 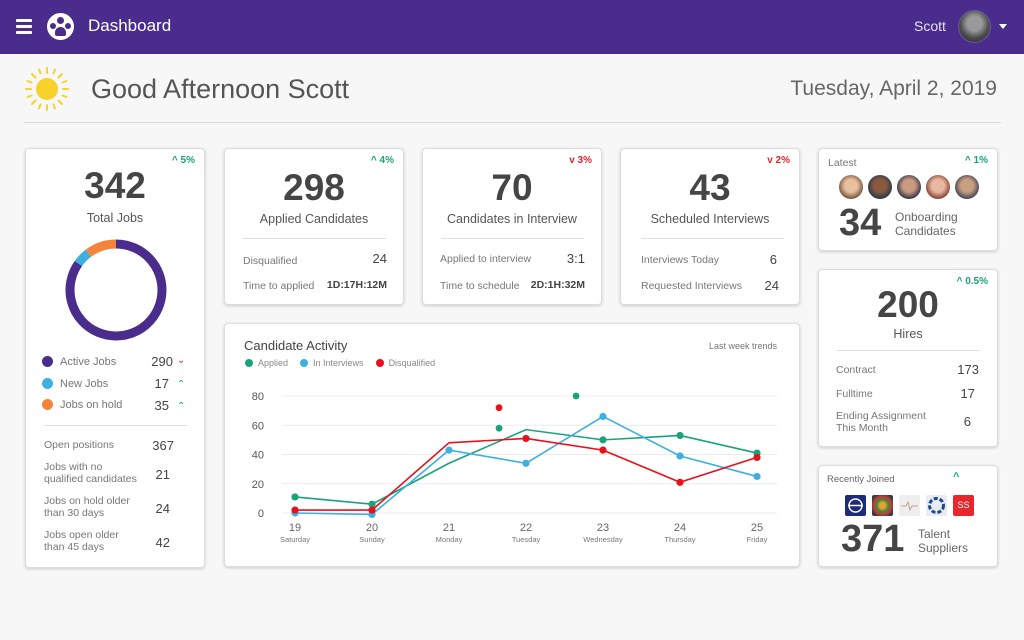 I want to click on row-value: 1D:17H:12M, so click(x=356, y=285).